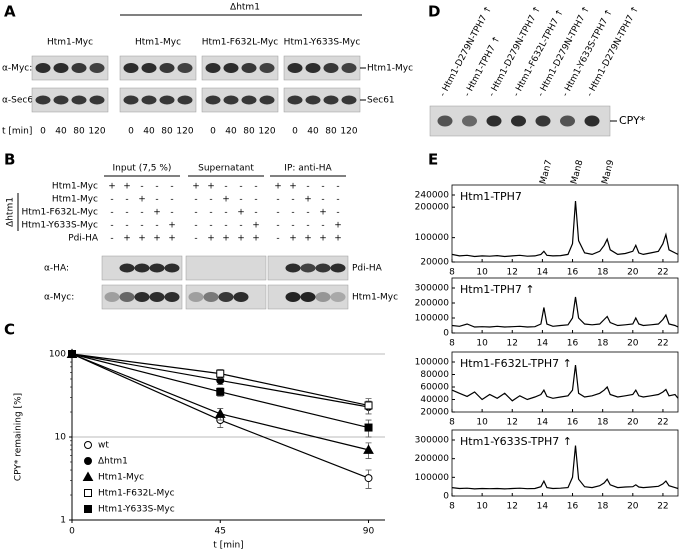 This screenshot has height=551, width=683. I want to click on y-tick-label: 240000, so click(432, 196).